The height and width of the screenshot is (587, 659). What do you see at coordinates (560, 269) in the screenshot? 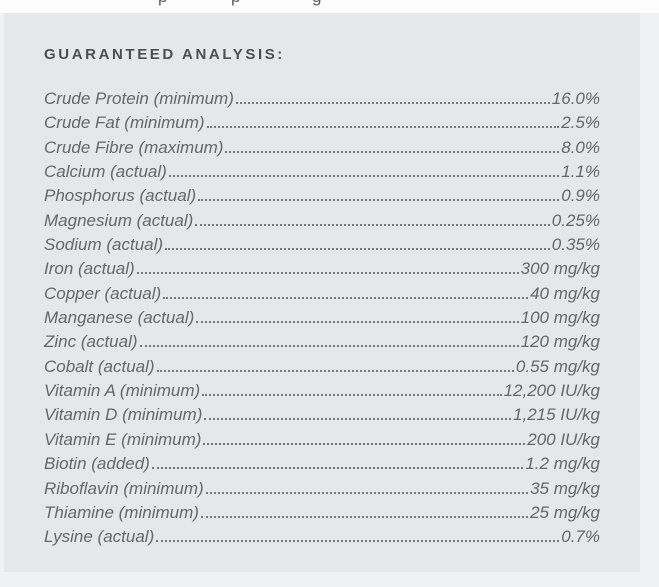
I see `nutrient-value: 300 mg/kg` at bounding box center [560, 269].